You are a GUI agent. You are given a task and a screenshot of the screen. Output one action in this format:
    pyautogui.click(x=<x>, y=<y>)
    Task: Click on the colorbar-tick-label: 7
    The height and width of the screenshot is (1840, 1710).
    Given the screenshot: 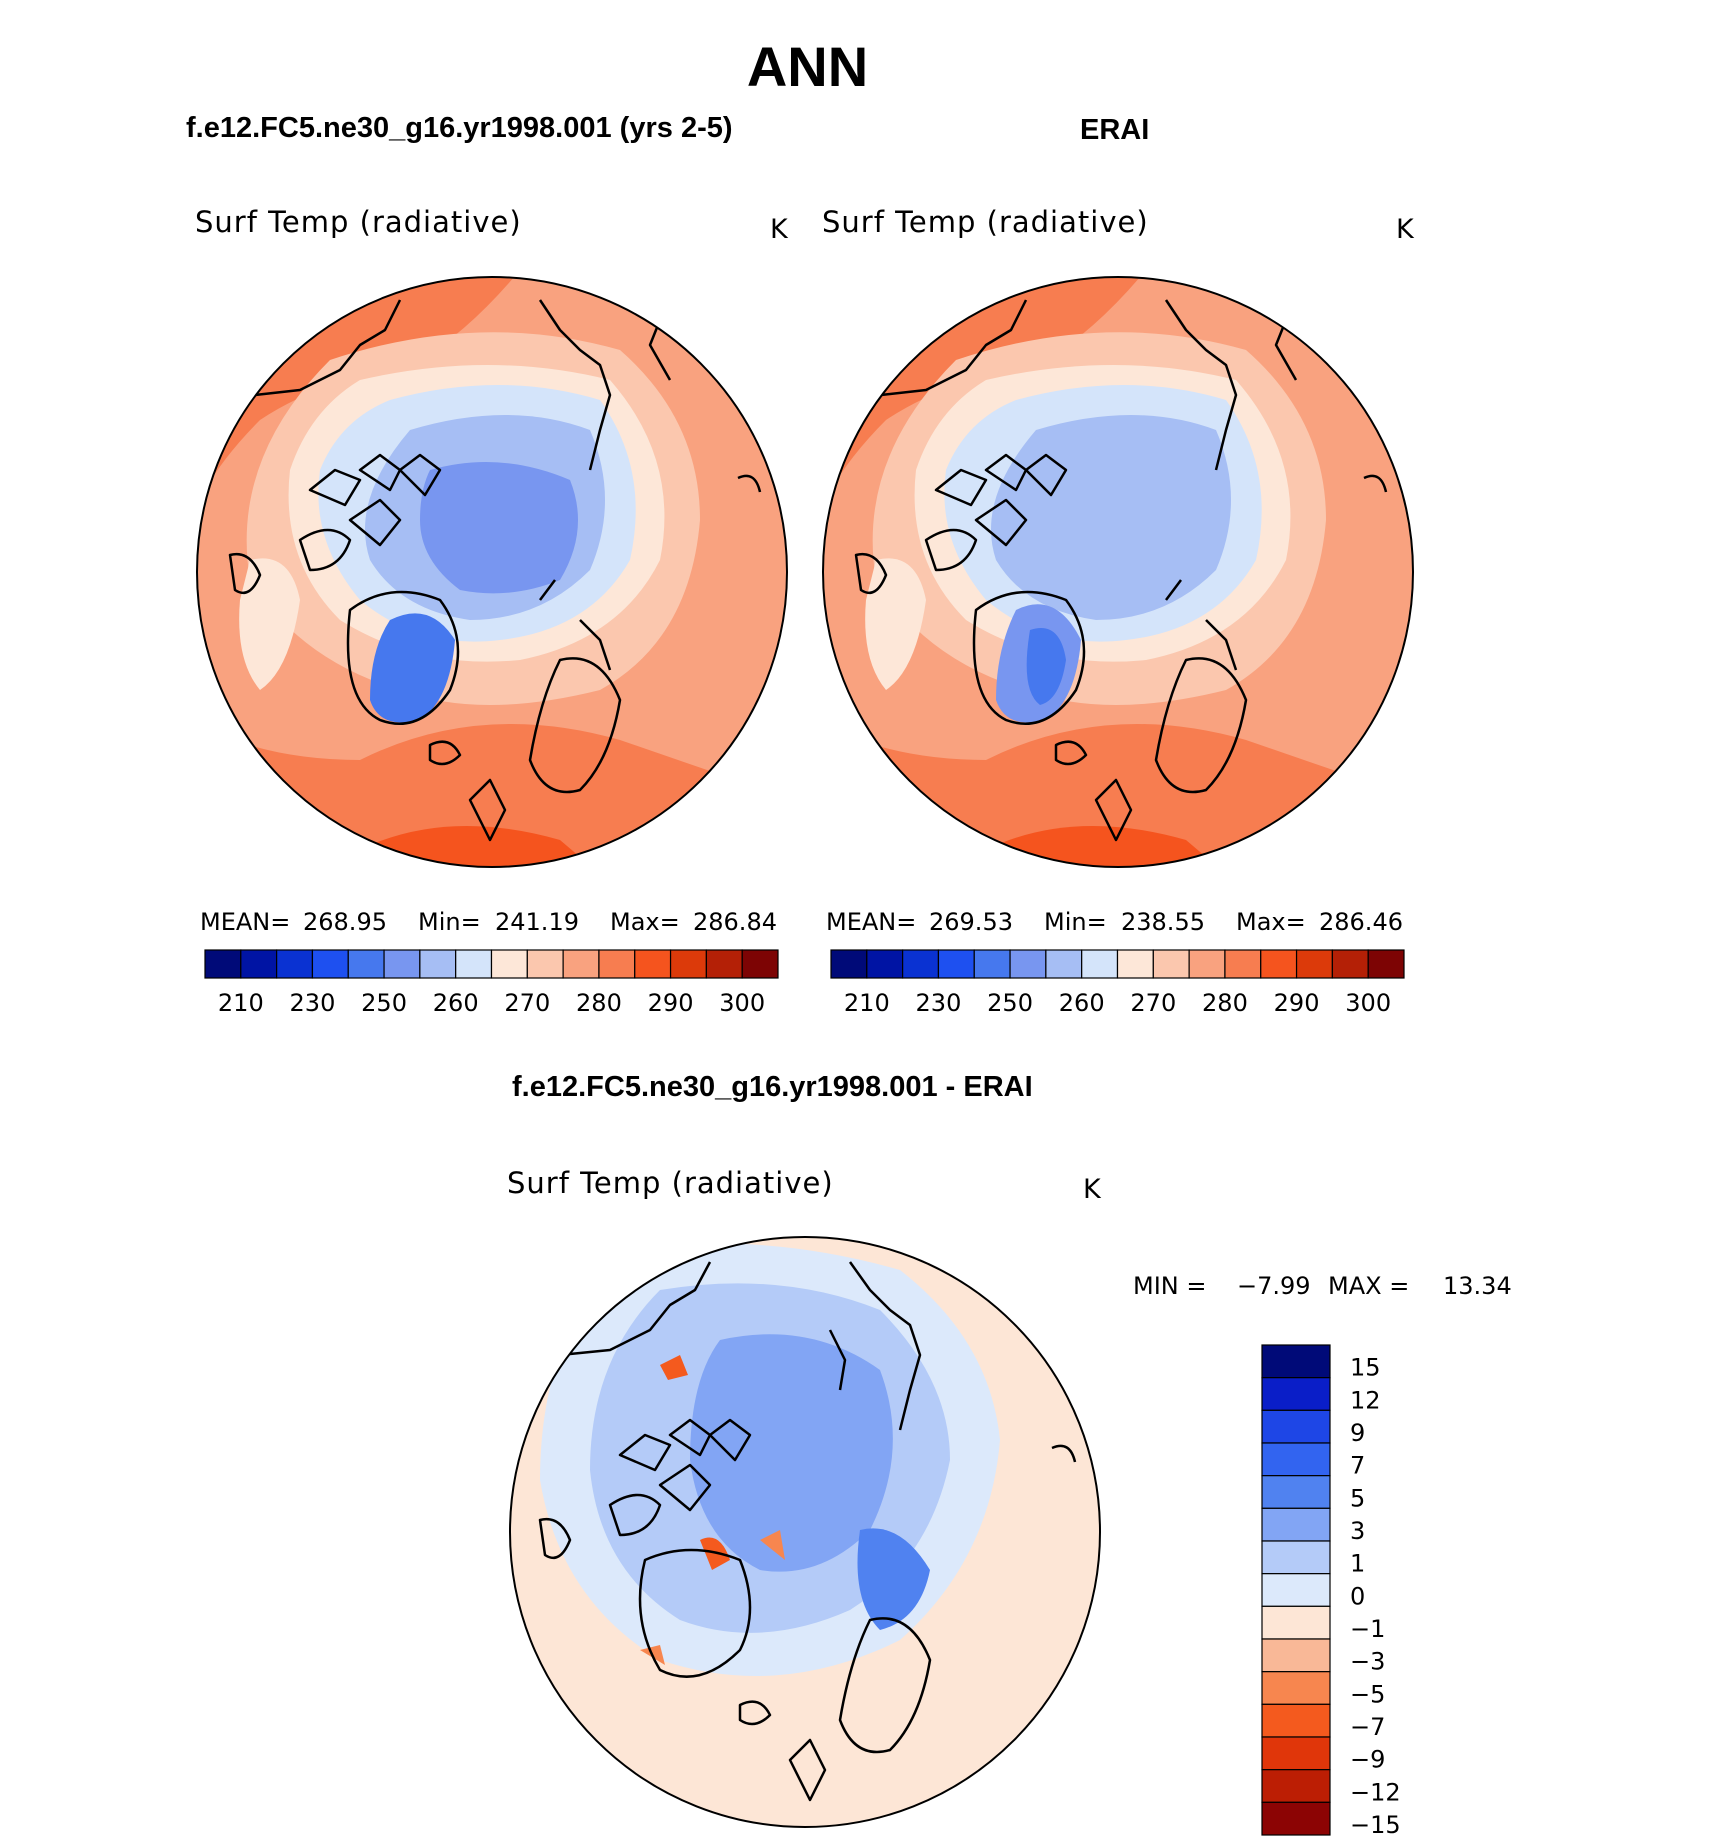 What is the action you would take?
    pyautogui.click(x=1357, y=1466)
    